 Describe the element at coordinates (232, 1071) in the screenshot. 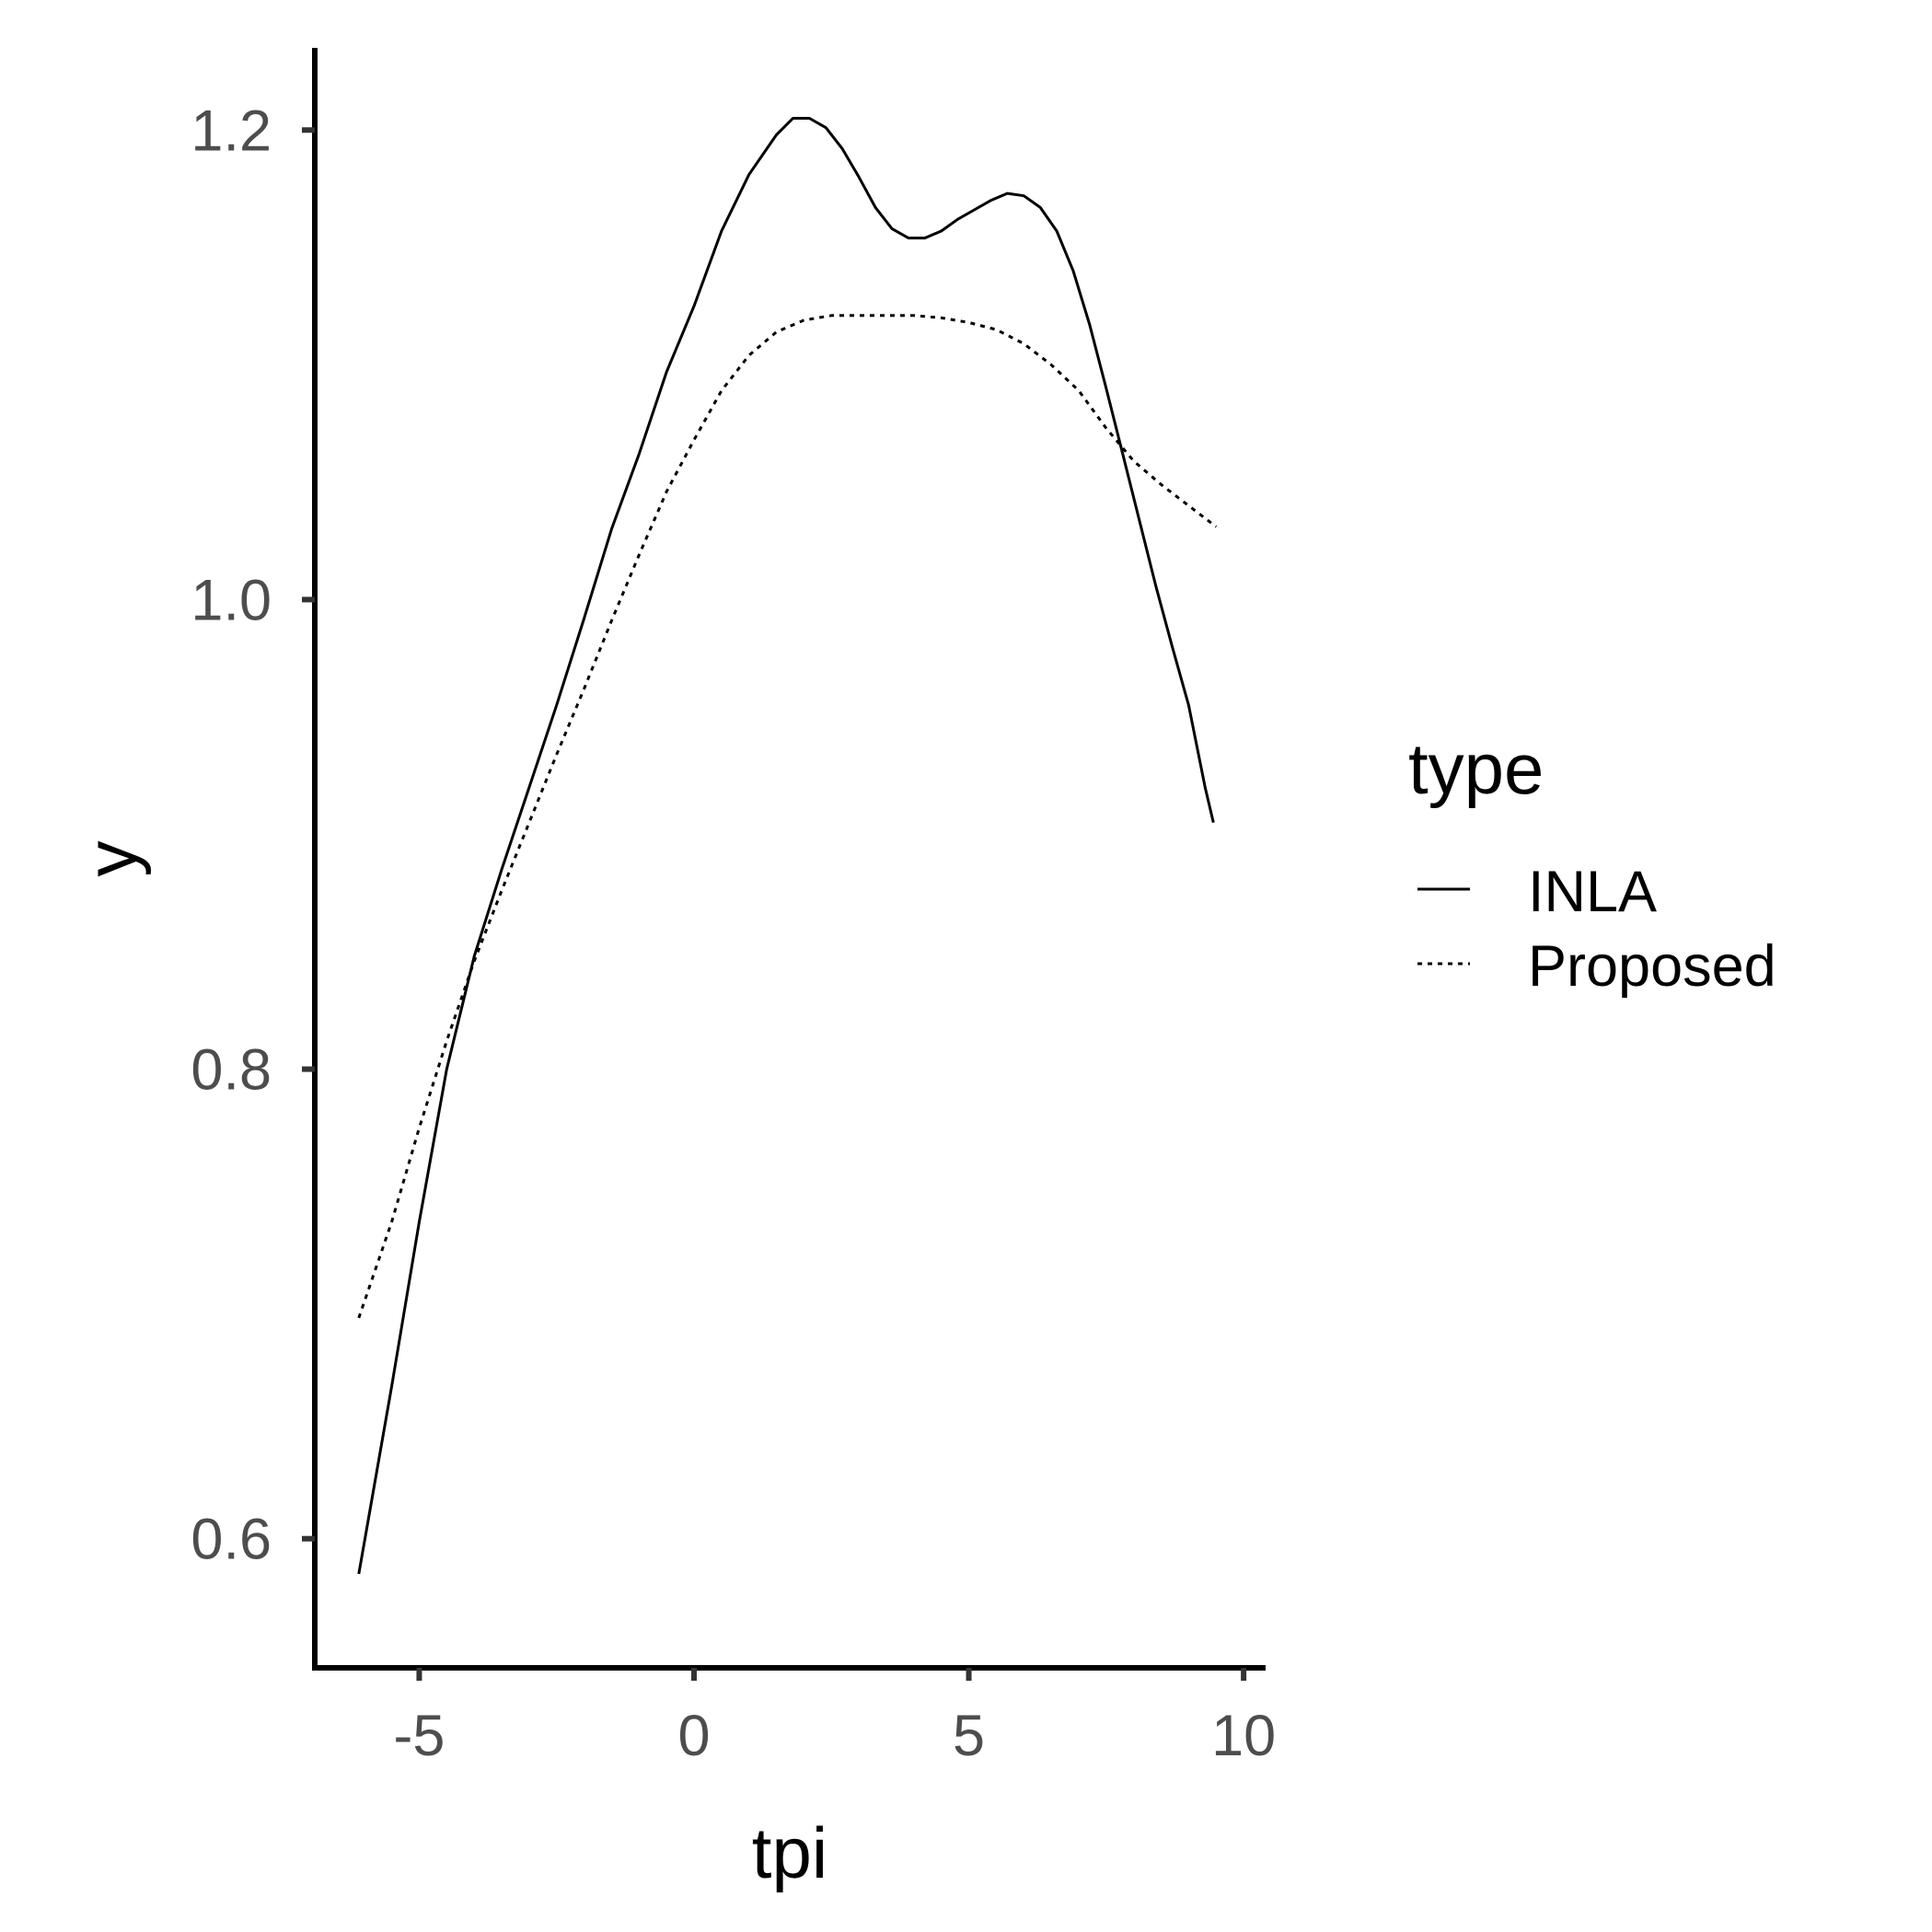

I see `y-tick-label: 0.8` at that location.